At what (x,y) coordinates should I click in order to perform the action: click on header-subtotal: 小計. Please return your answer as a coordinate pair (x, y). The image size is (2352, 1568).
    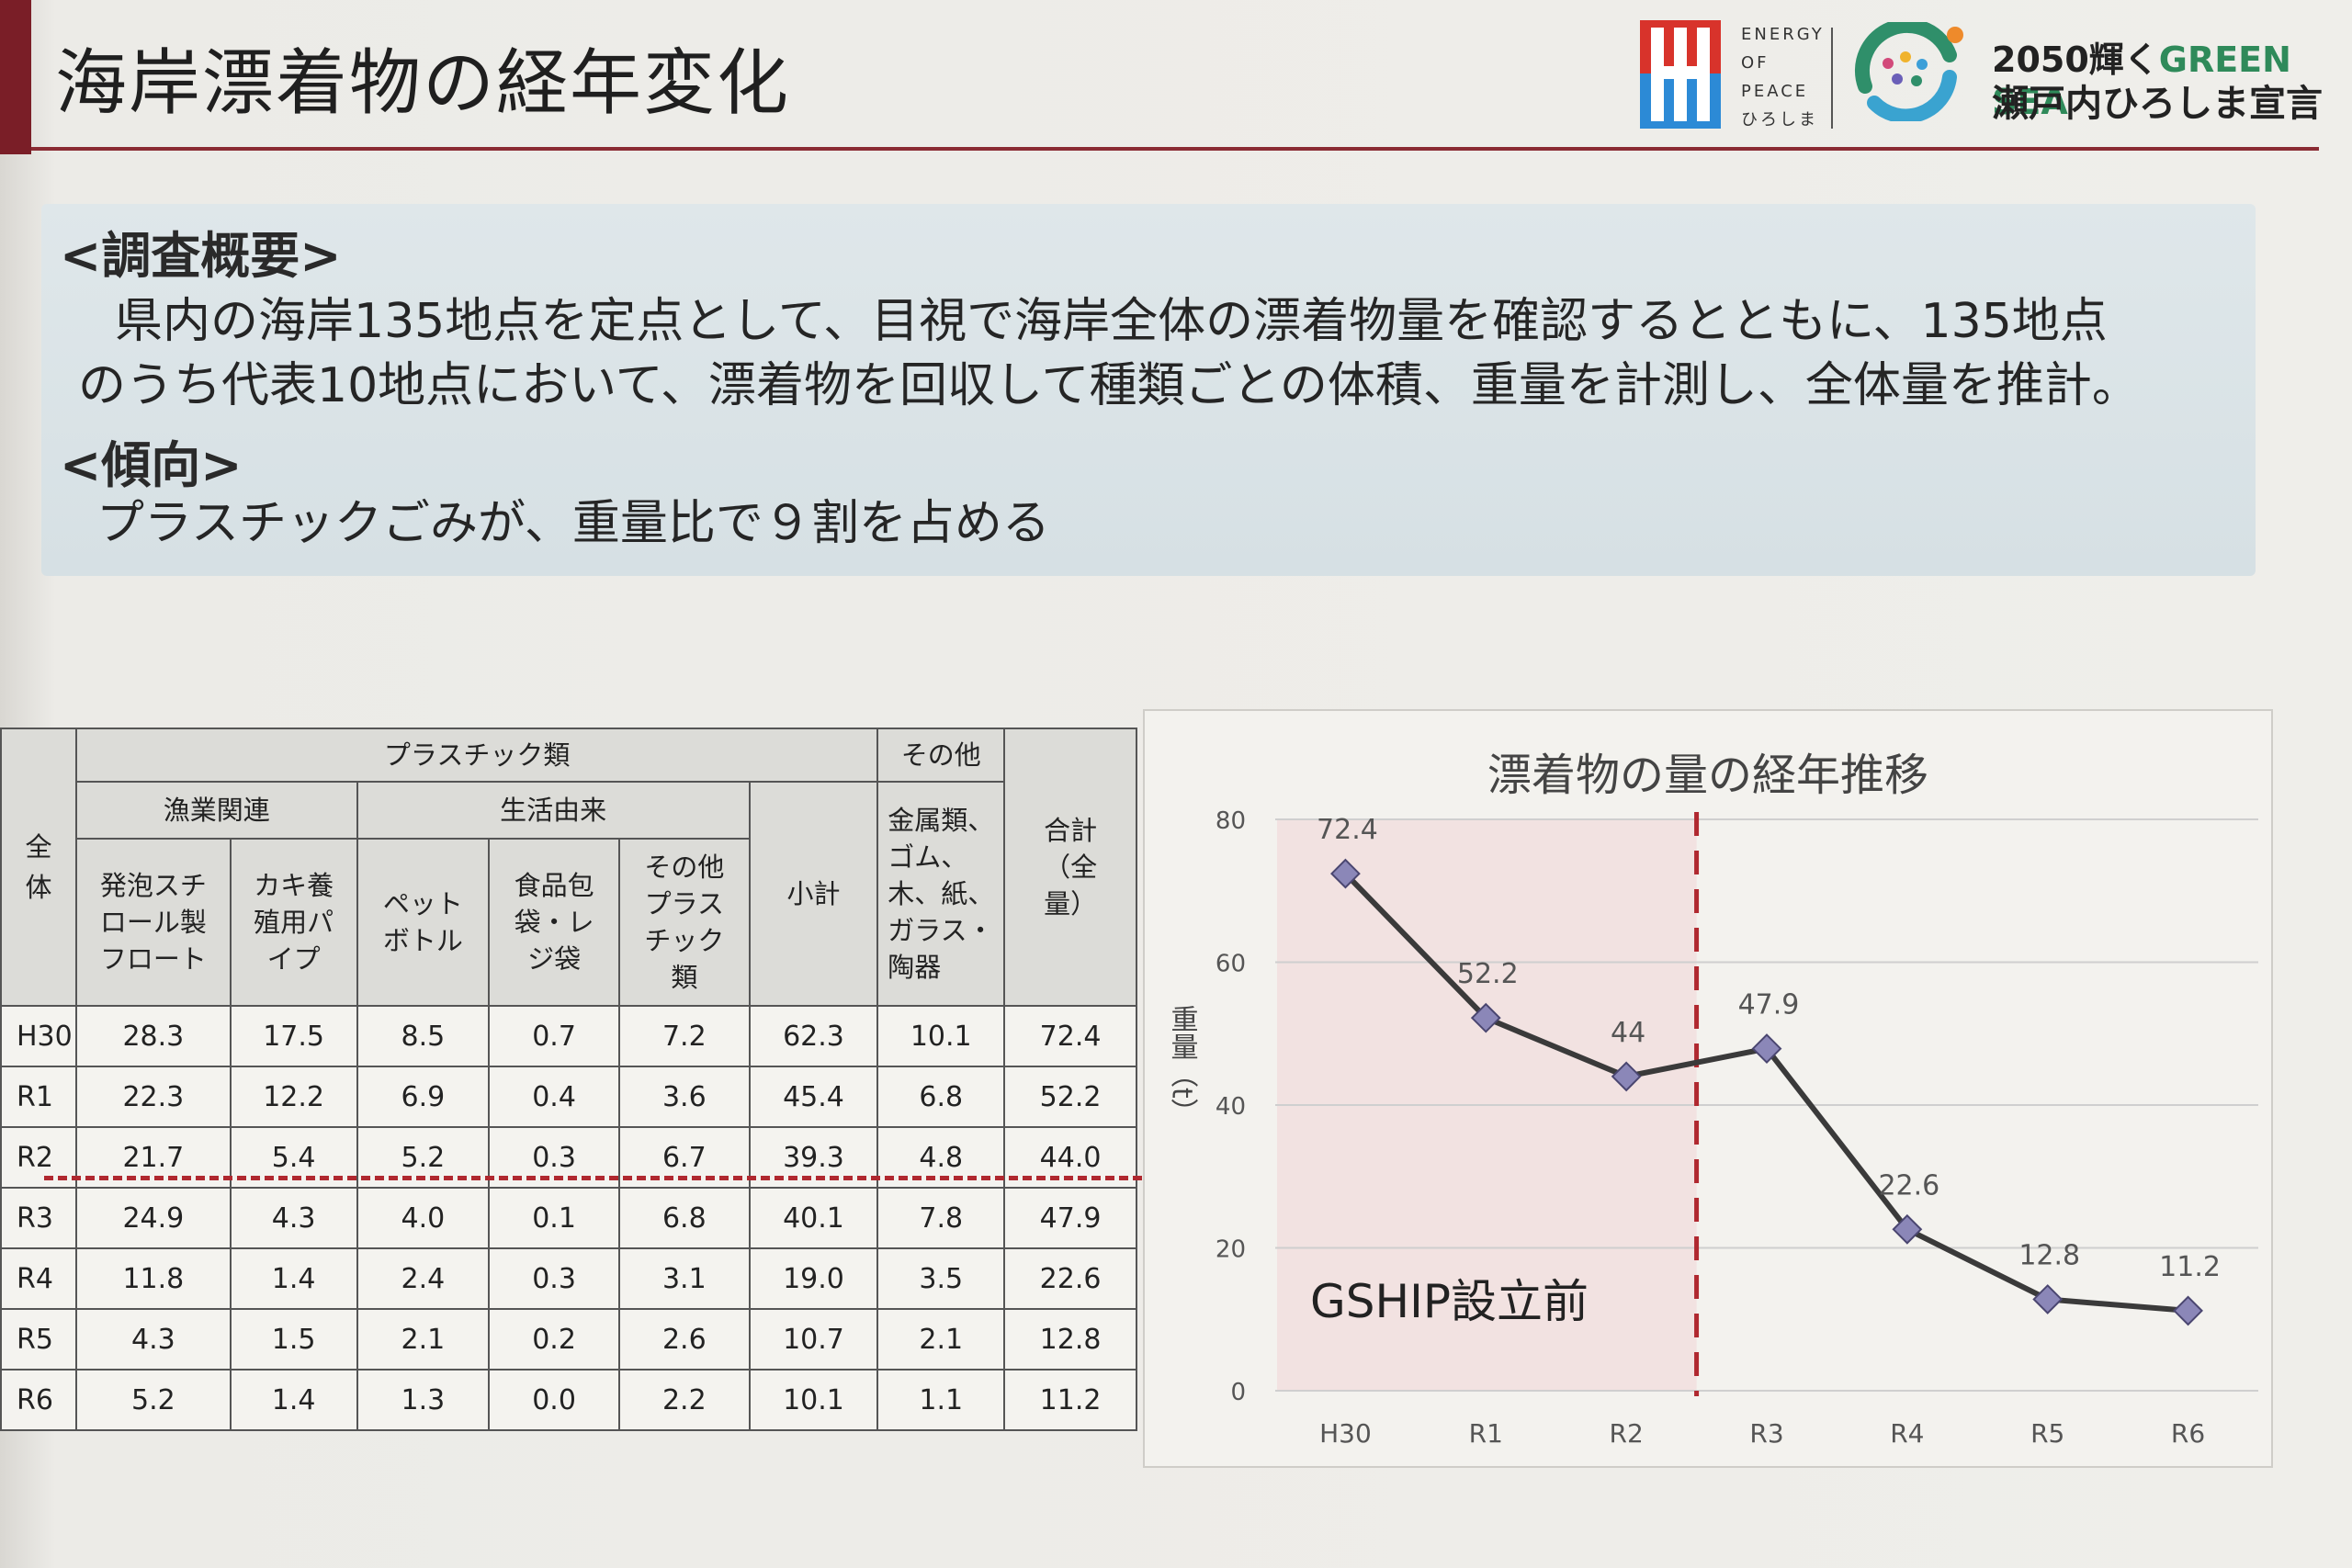
    Looking at the image, I should click on (814, 894).